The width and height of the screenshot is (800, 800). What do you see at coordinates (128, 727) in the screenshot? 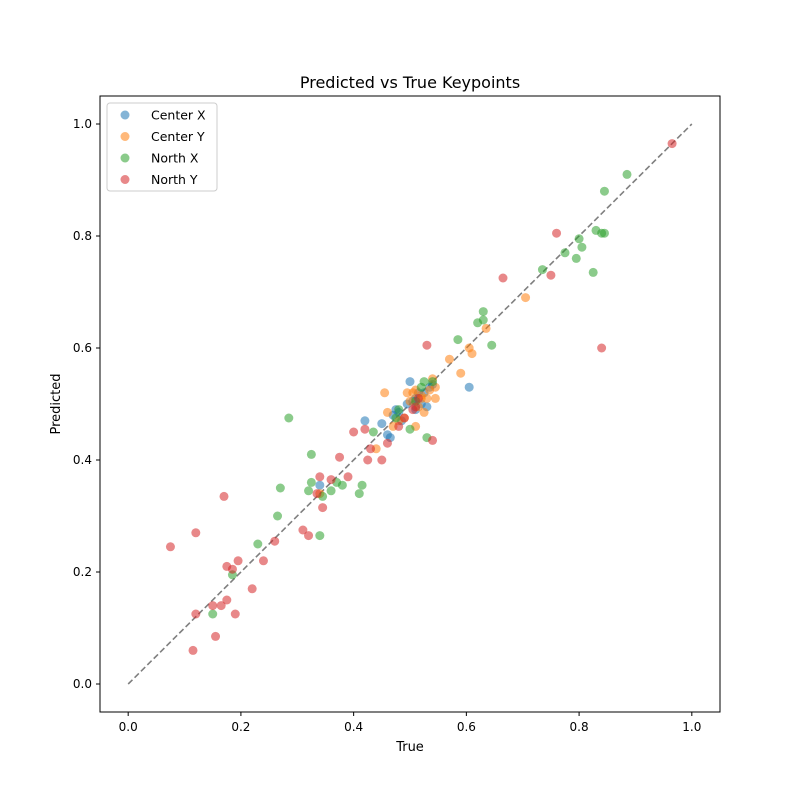
I see `x-tick-label: 0.0` at bounding box center [128, 727].